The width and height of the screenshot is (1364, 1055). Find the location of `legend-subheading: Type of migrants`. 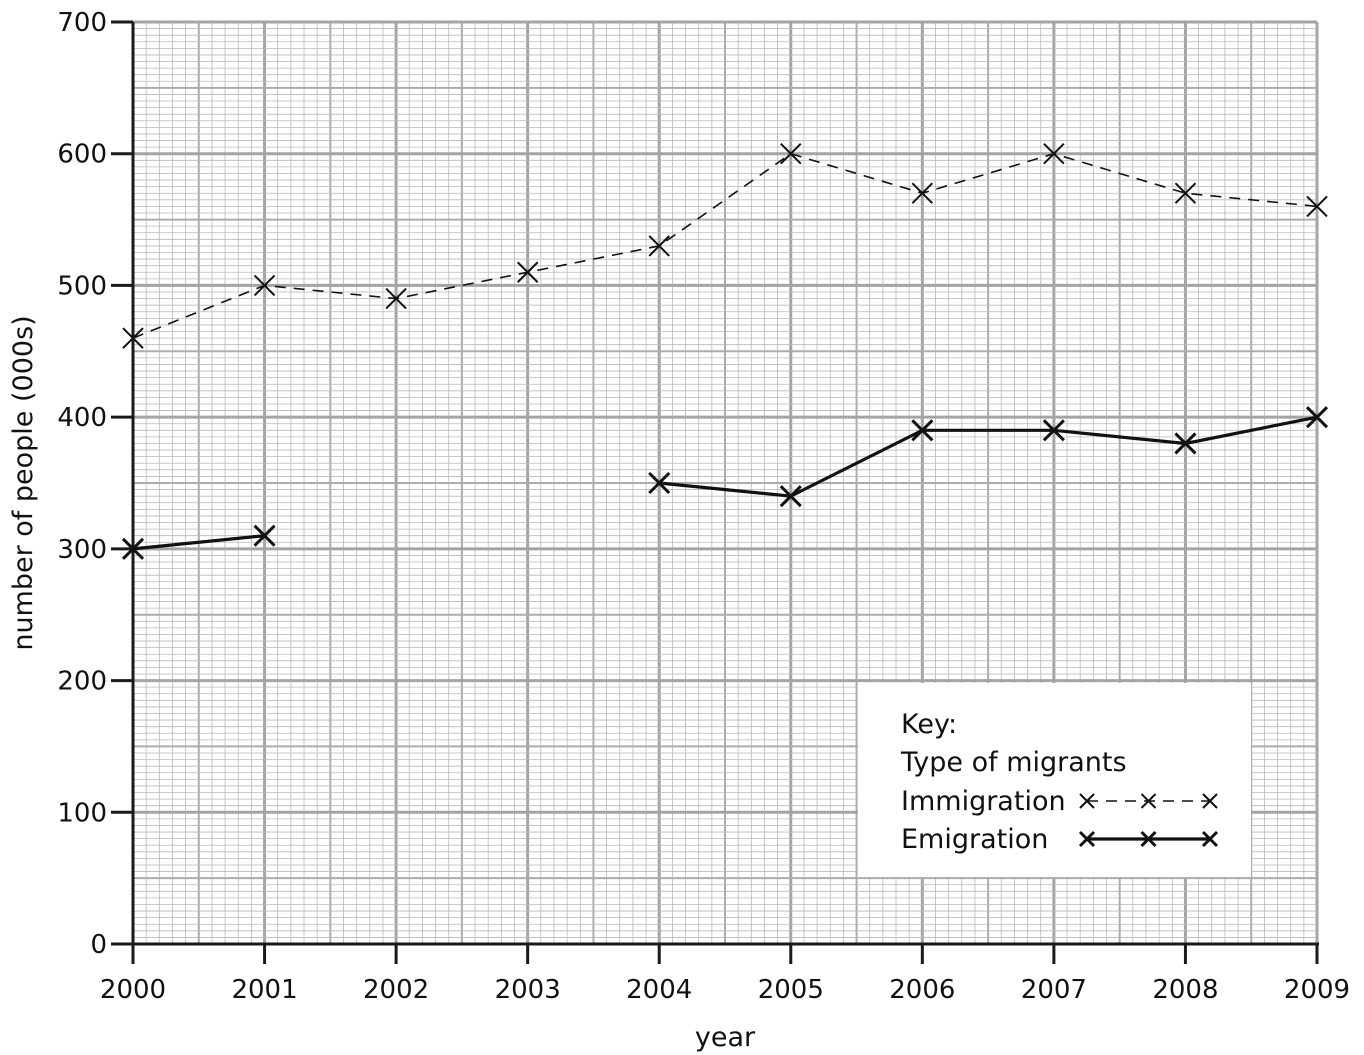

legend-subheading: Type of migrants is located at coordinates (1013, 762).